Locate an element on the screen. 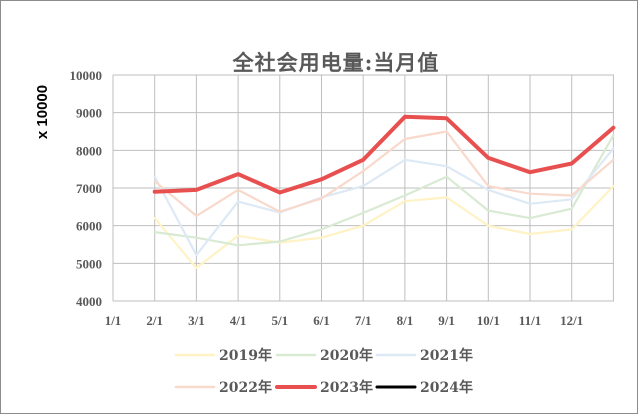  x-tick-label: 12/1 is located at coordinates (571, 320).